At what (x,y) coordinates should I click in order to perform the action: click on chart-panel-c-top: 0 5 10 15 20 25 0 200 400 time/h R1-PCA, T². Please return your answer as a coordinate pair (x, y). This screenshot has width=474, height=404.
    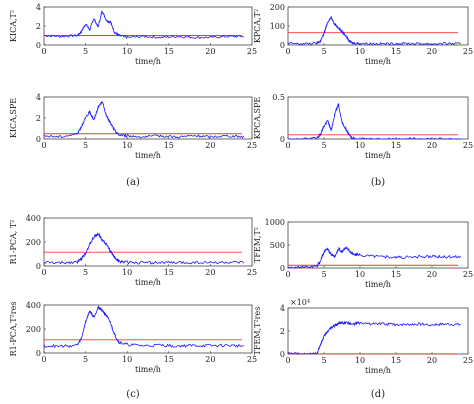
    Looking at the image, I should click on (133, 250).